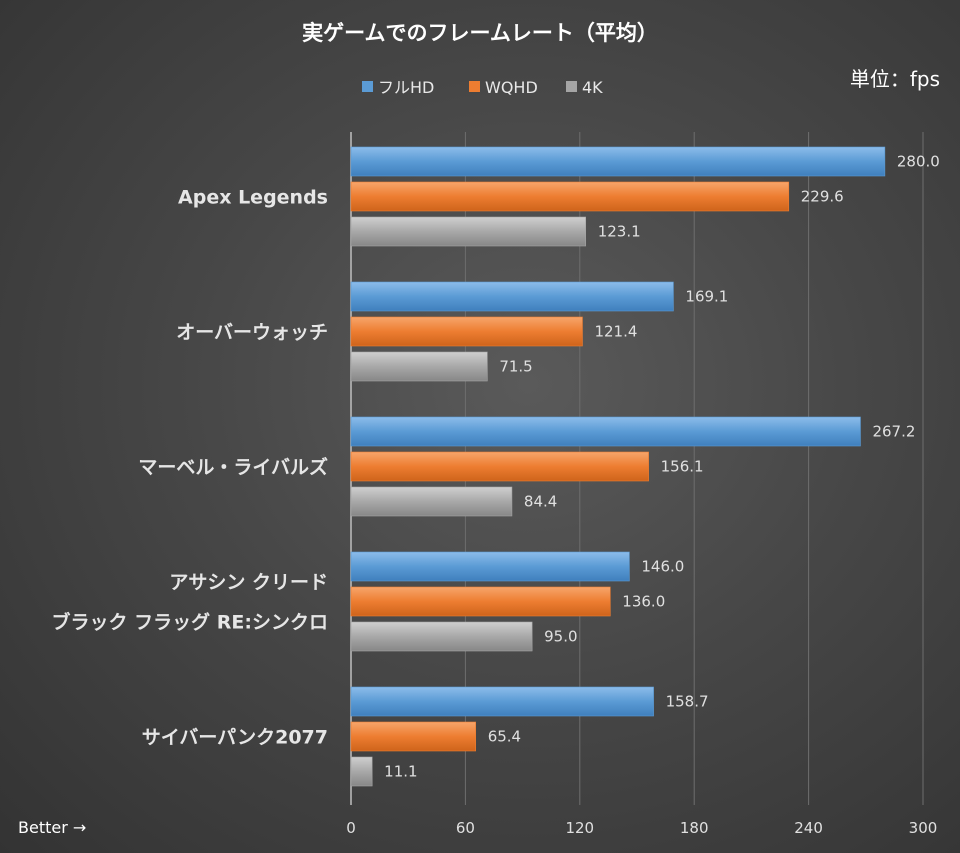 The width and height of the screenshot is (960, 853). What do you see at coordinates (706, 297) in the screenshot?
I see `data-label: 169.1` at bounding box center [706, 297].